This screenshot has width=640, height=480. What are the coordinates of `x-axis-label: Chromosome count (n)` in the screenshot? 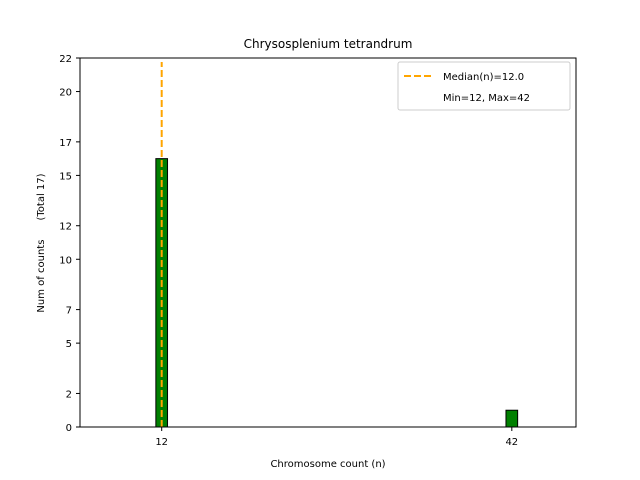 It's located at (327, 464).